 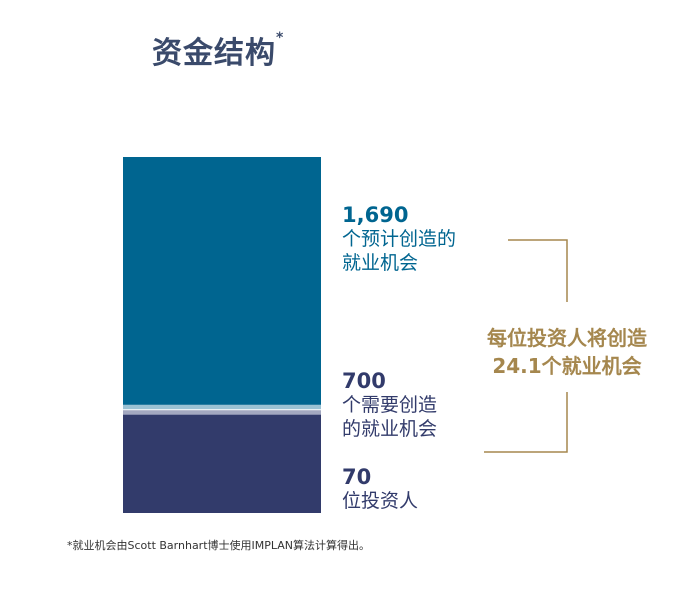 I want to click on label-investors: 70 位投资人, so click(x=380, y=489).